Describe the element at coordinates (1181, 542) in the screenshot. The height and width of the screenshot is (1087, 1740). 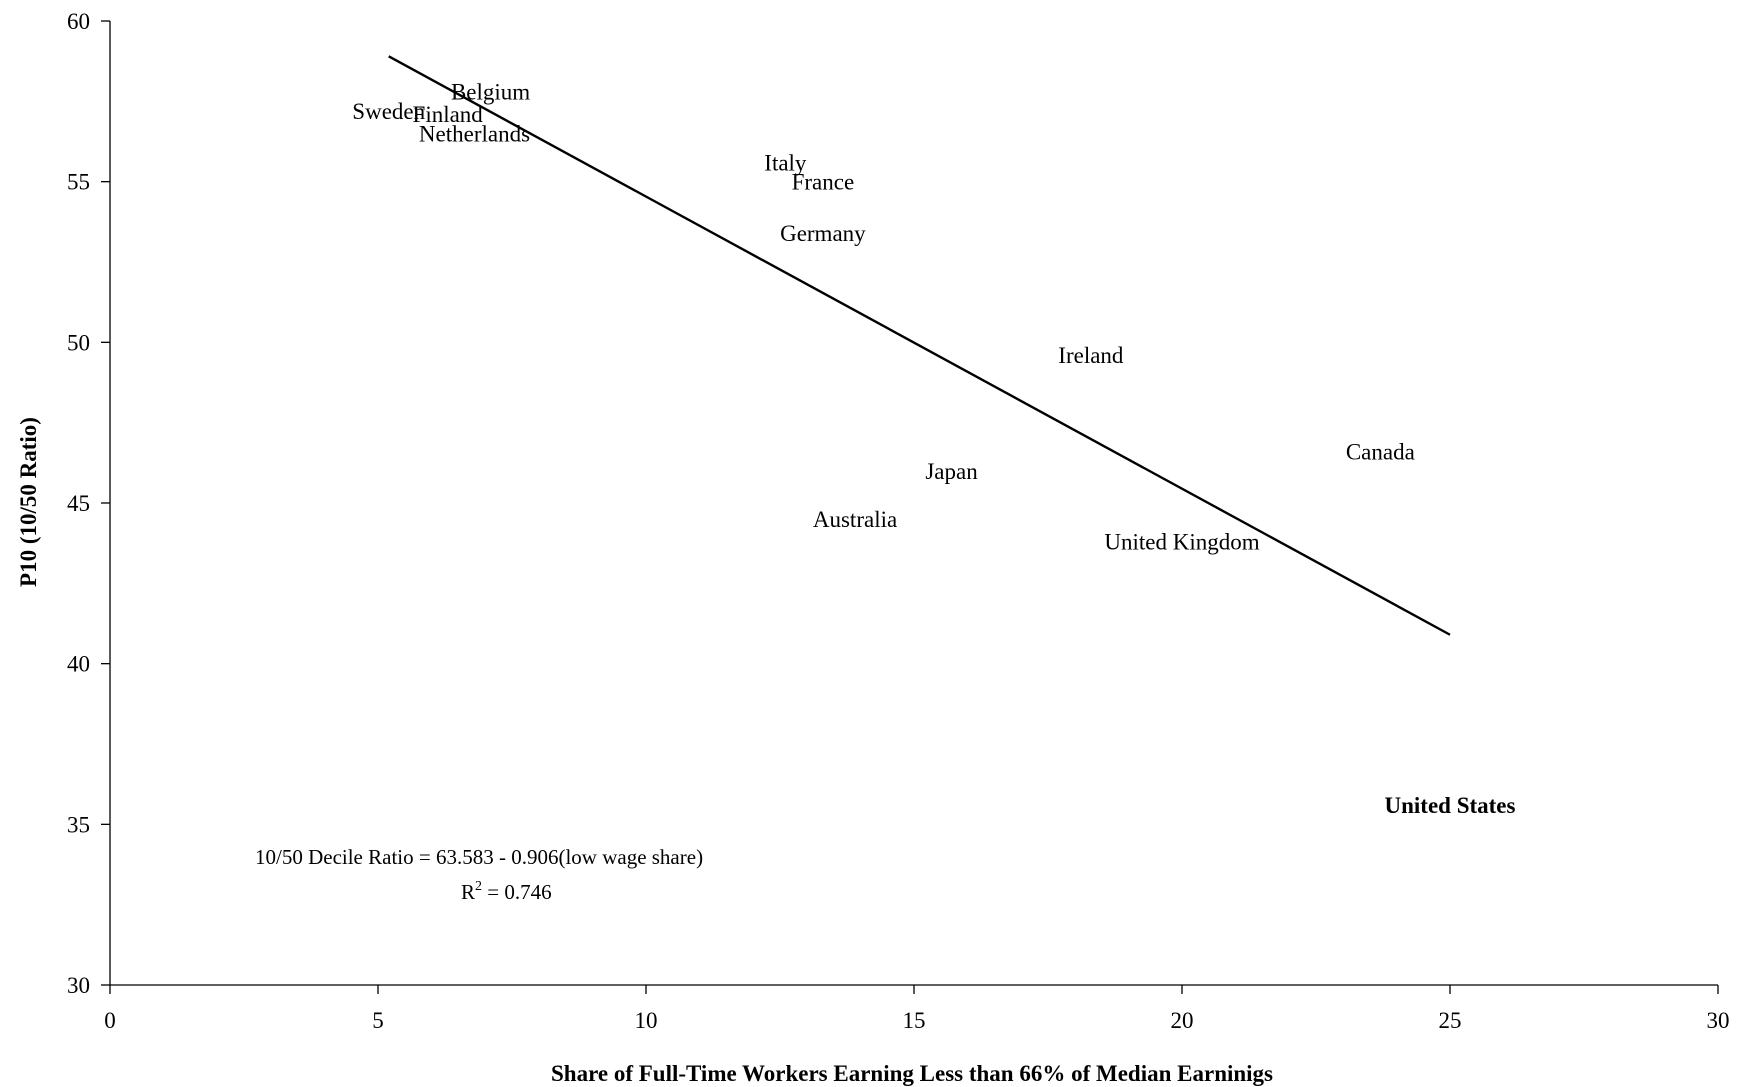
I see `point-label: United Kingdom` at that location.